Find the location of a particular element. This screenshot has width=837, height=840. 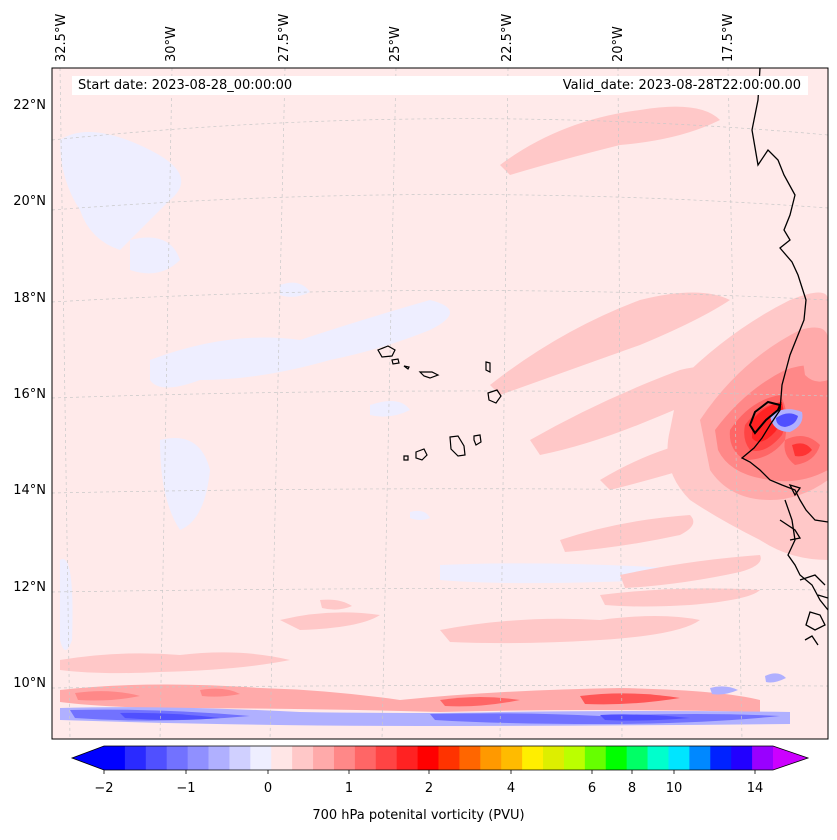

start-date-label: Start date: 2023-08-28_00:00:00 is located at coordinates (185, 85).